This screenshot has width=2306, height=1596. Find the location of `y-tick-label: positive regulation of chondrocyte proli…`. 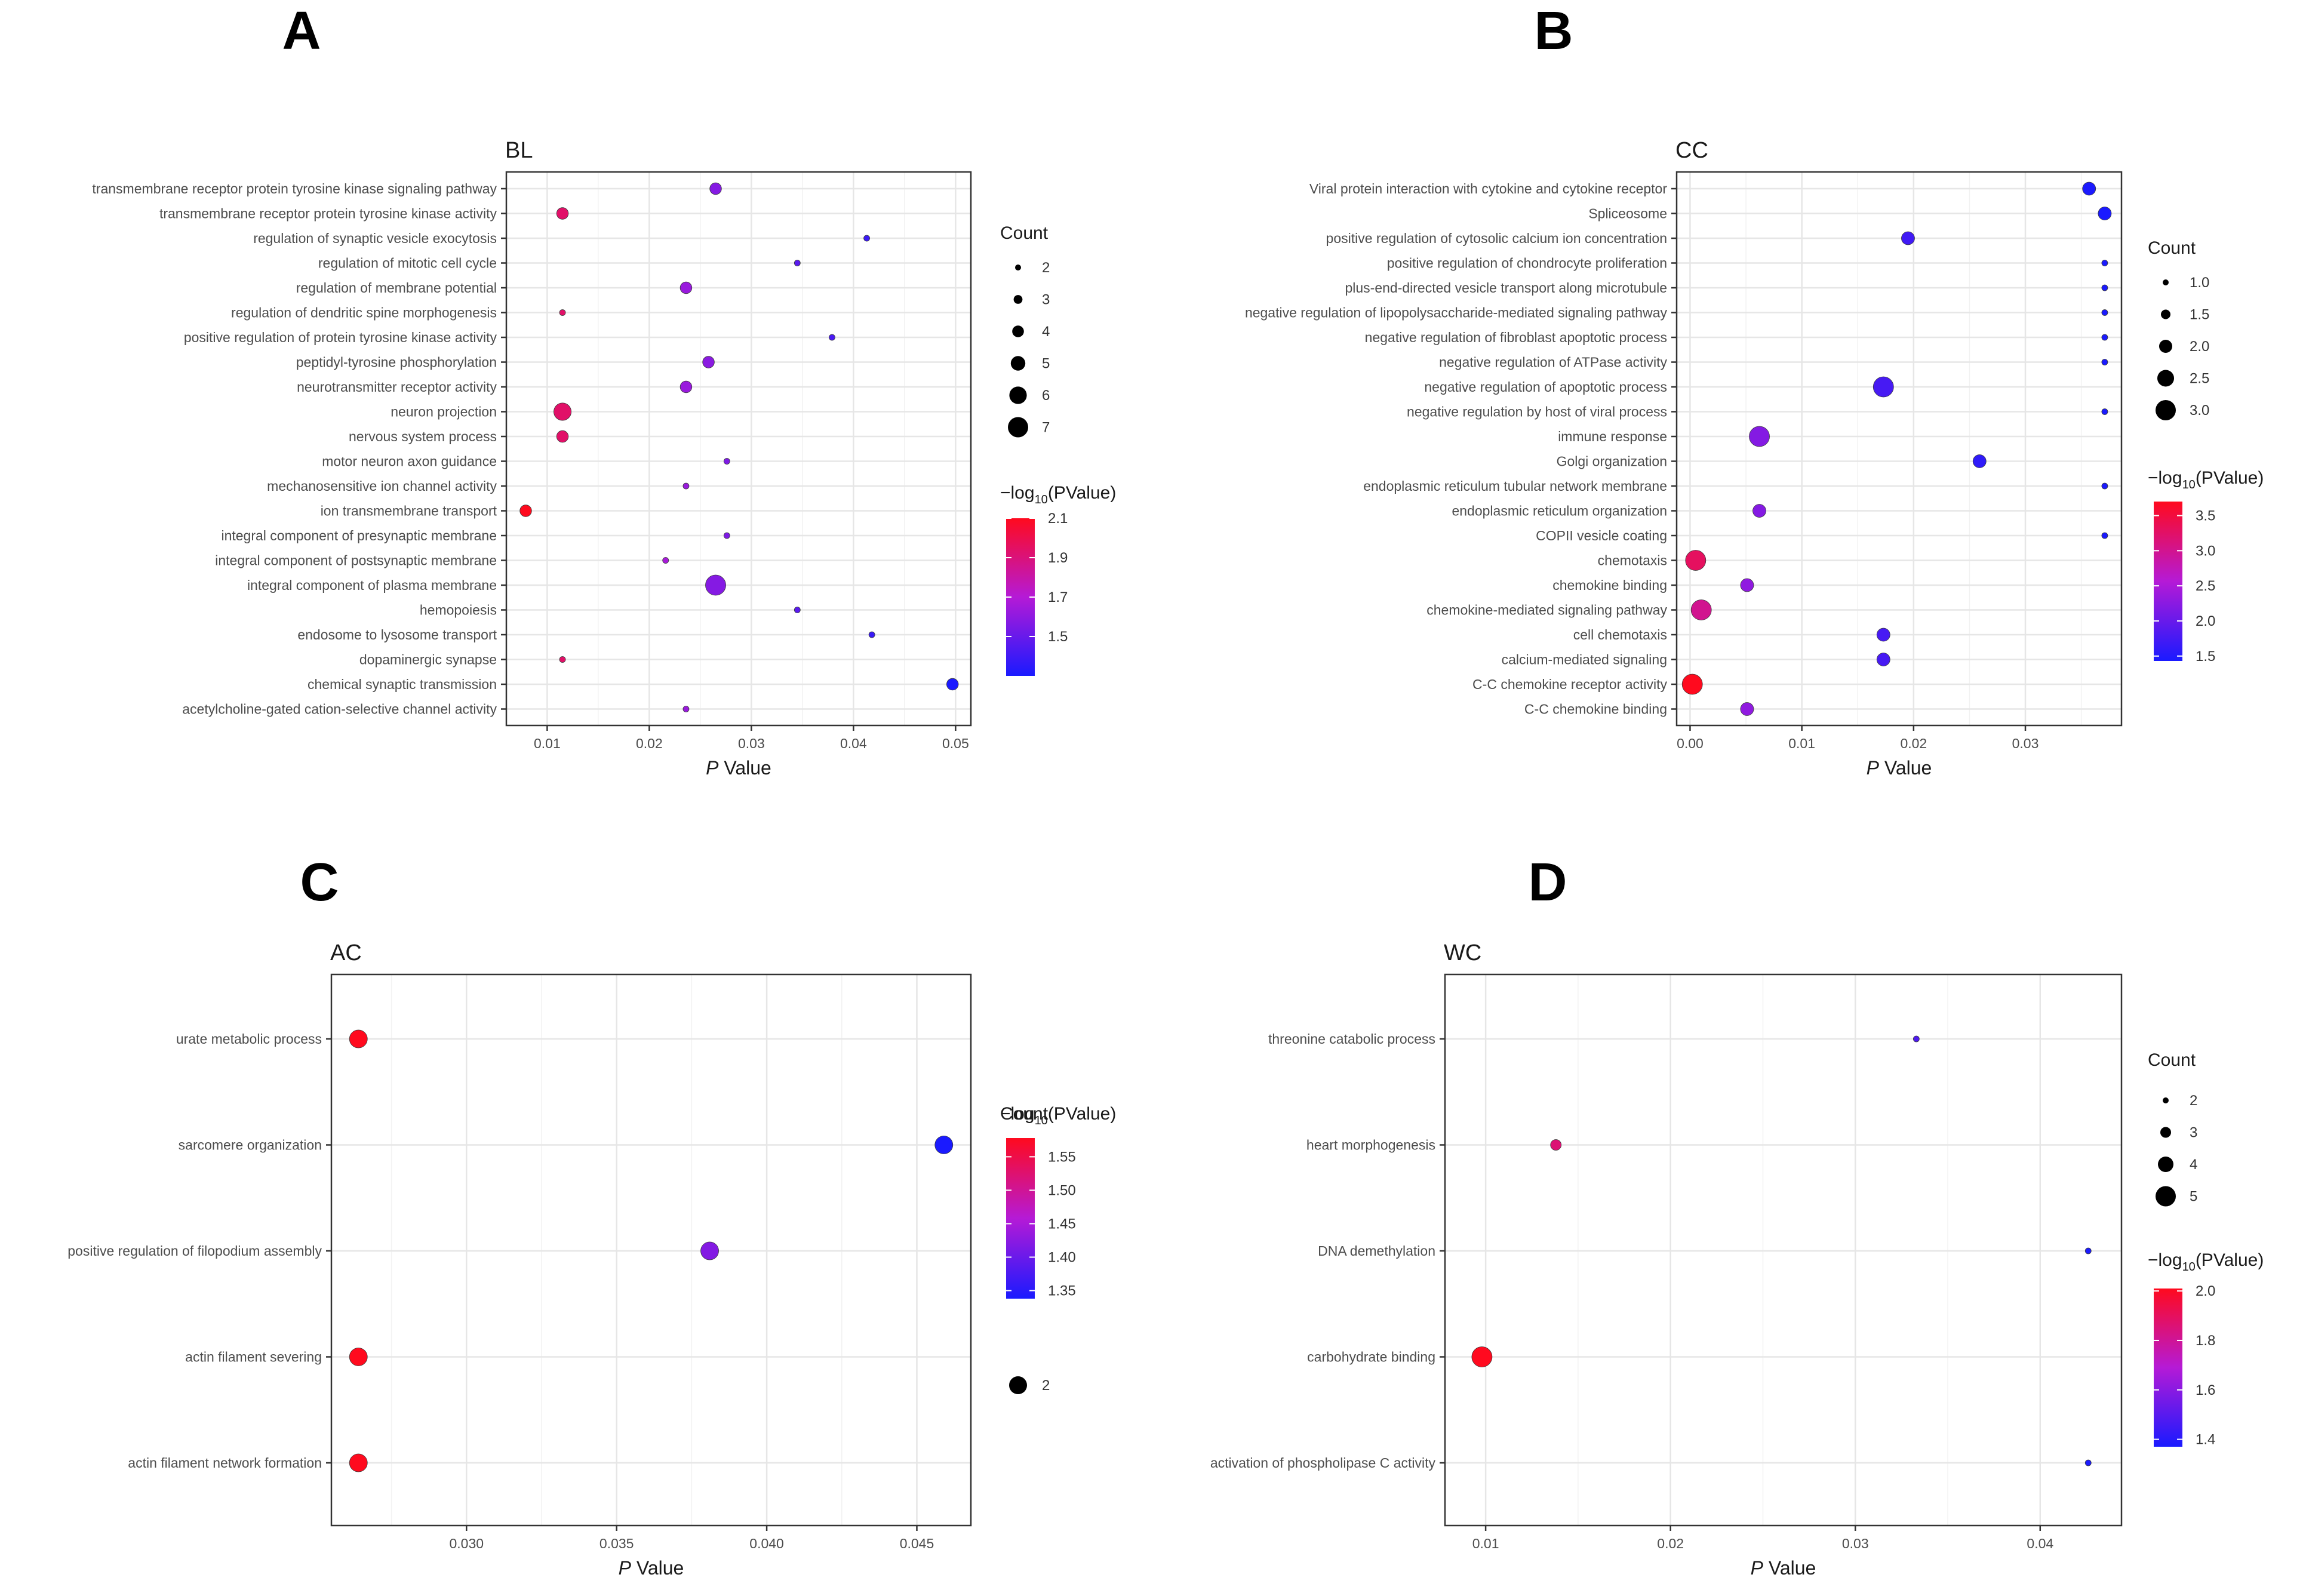

y-tick-label: positive regulation of chondrocyte proli… is located at coordinates (1527, 263).